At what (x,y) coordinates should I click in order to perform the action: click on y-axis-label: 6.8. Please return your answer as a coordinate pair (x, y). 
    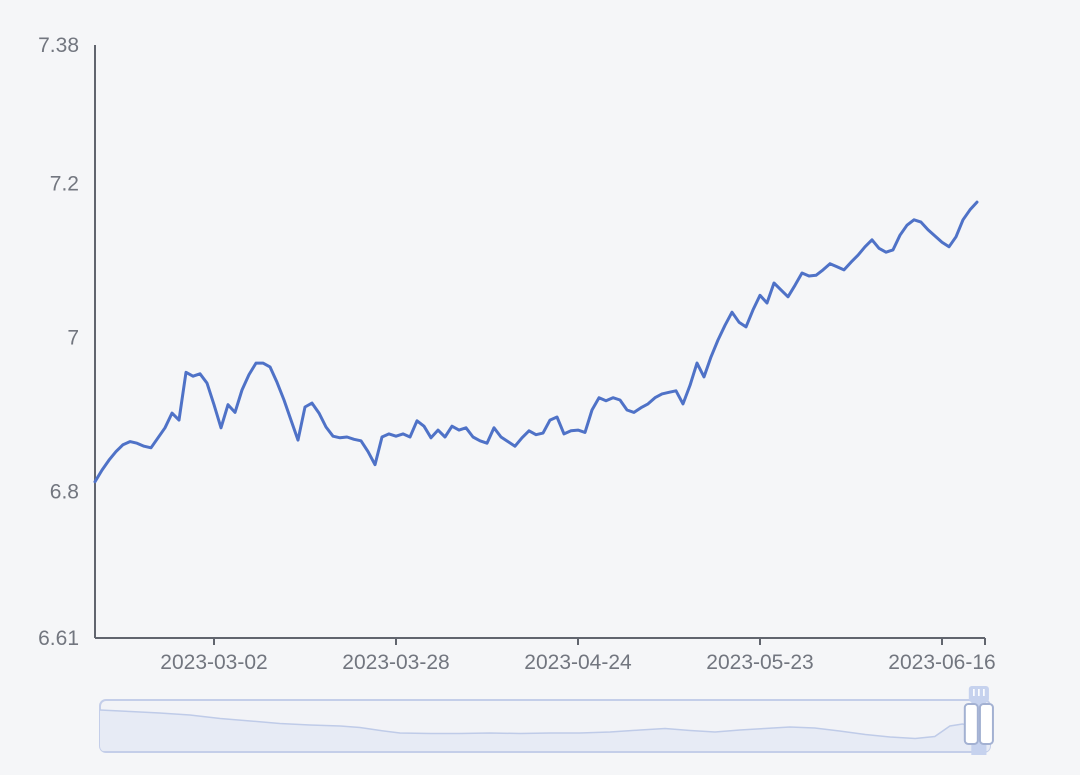
    Looking at the image, I should click on (64, 492).